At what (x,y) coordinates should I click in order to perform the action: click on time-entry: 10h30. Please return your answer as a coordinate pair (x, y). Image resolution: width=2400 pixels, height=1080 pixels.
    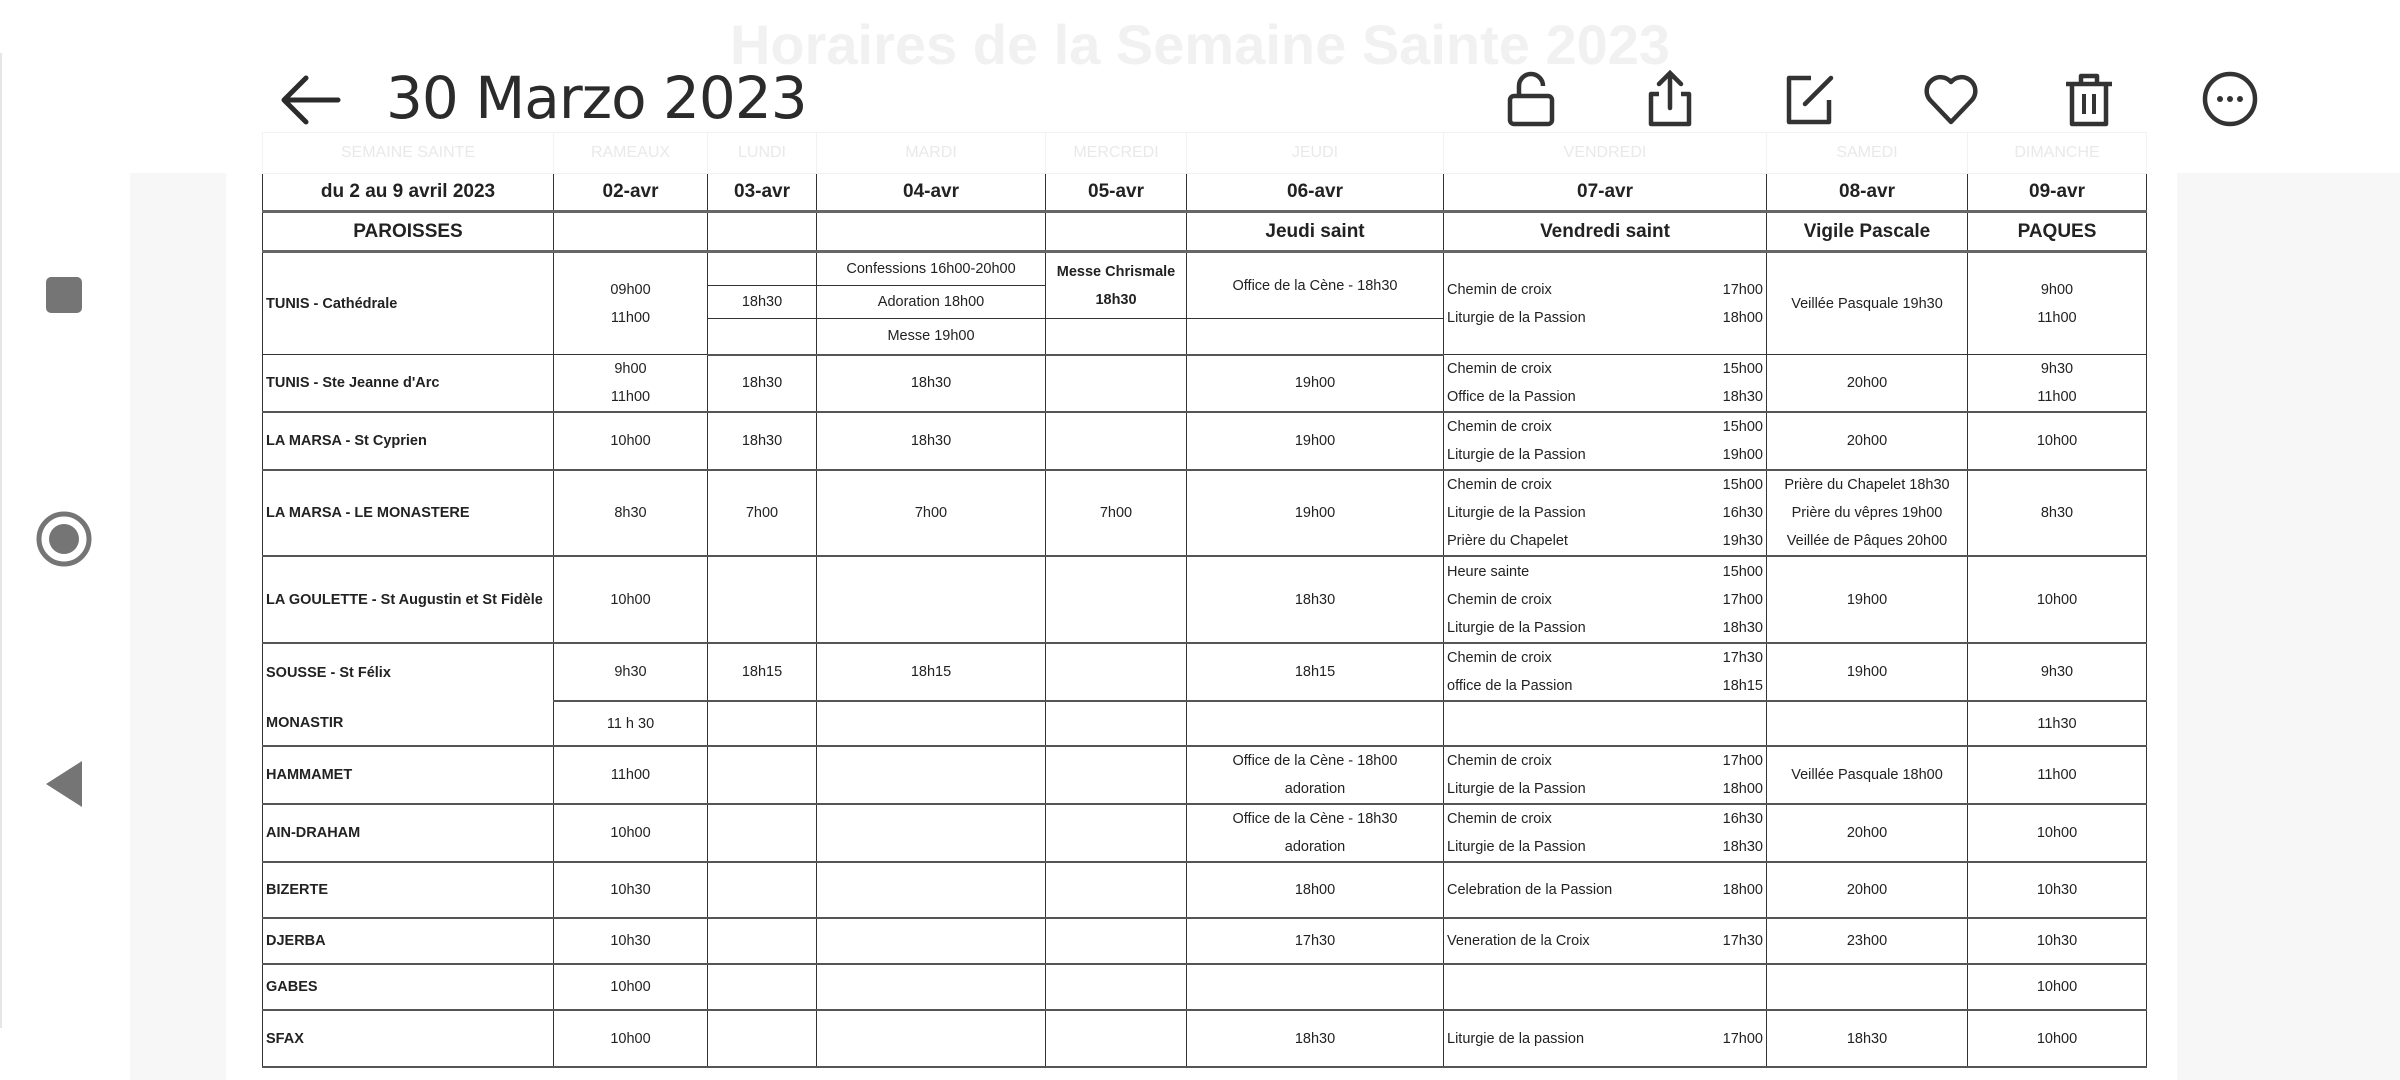
    Looking at the image, I should click on (630, 890).